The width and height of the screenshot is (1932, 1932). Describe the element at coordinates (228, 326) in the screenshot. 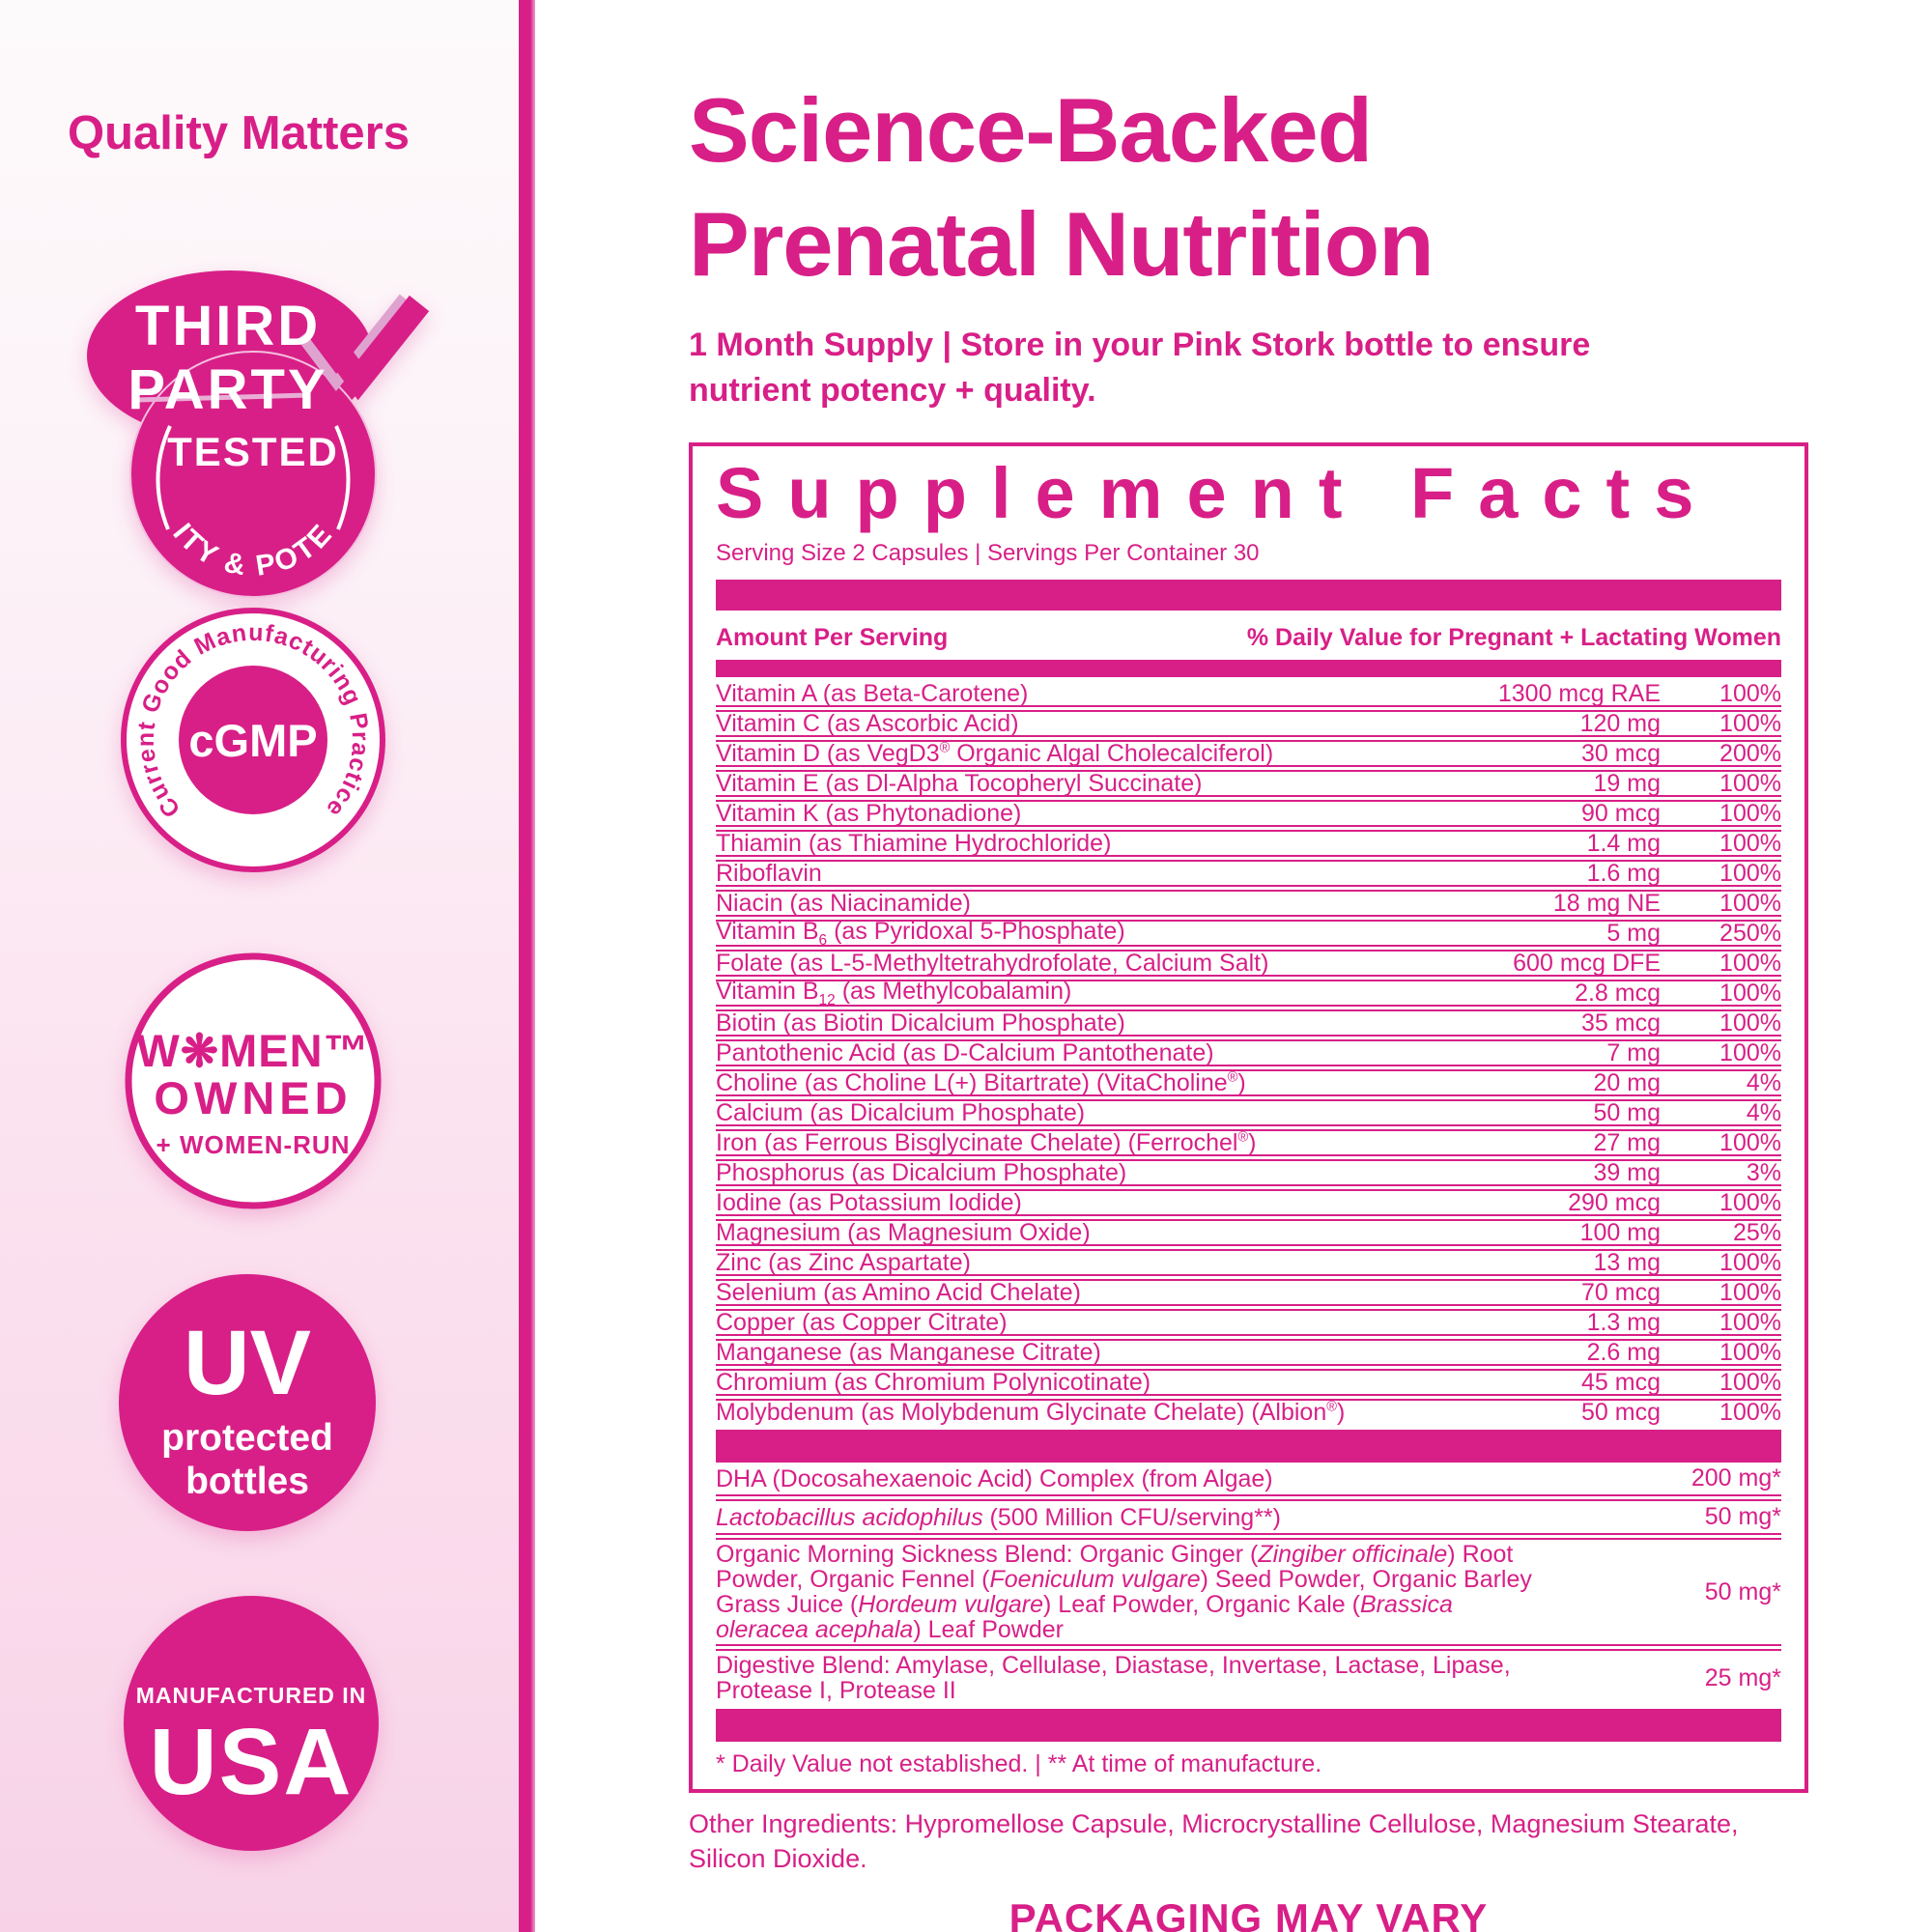

I see `third-party-line1: THIRD` at that location.